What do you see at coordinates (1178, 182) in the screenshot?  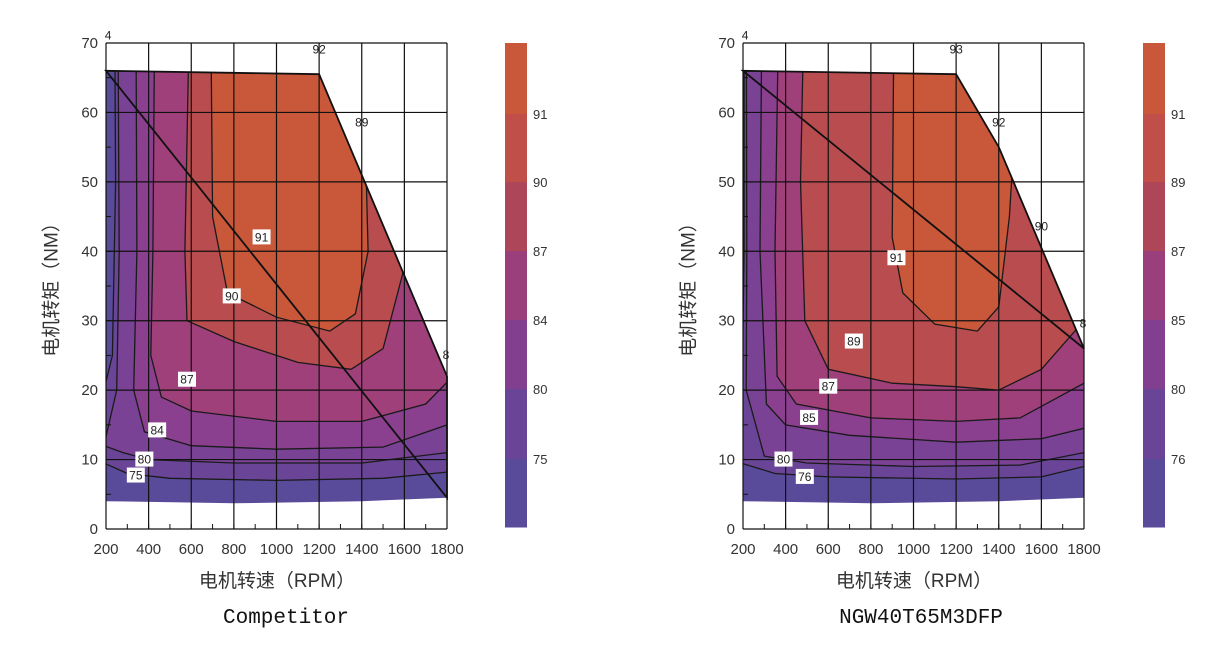 I see `colorbar-tick-label: 89` at bounding box center [1178, 182].